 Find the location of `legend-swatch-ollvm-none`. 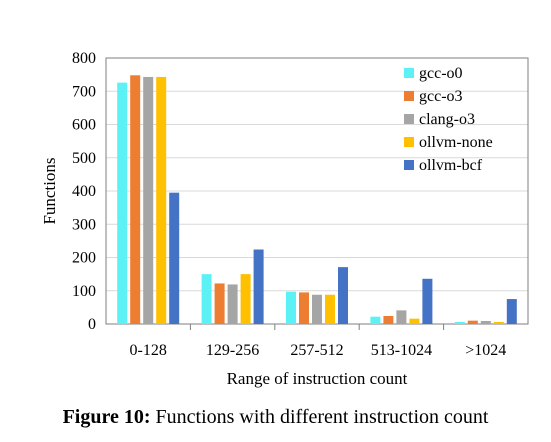

legend-swatch-ollvm-none is located at coordinates (409, 142).